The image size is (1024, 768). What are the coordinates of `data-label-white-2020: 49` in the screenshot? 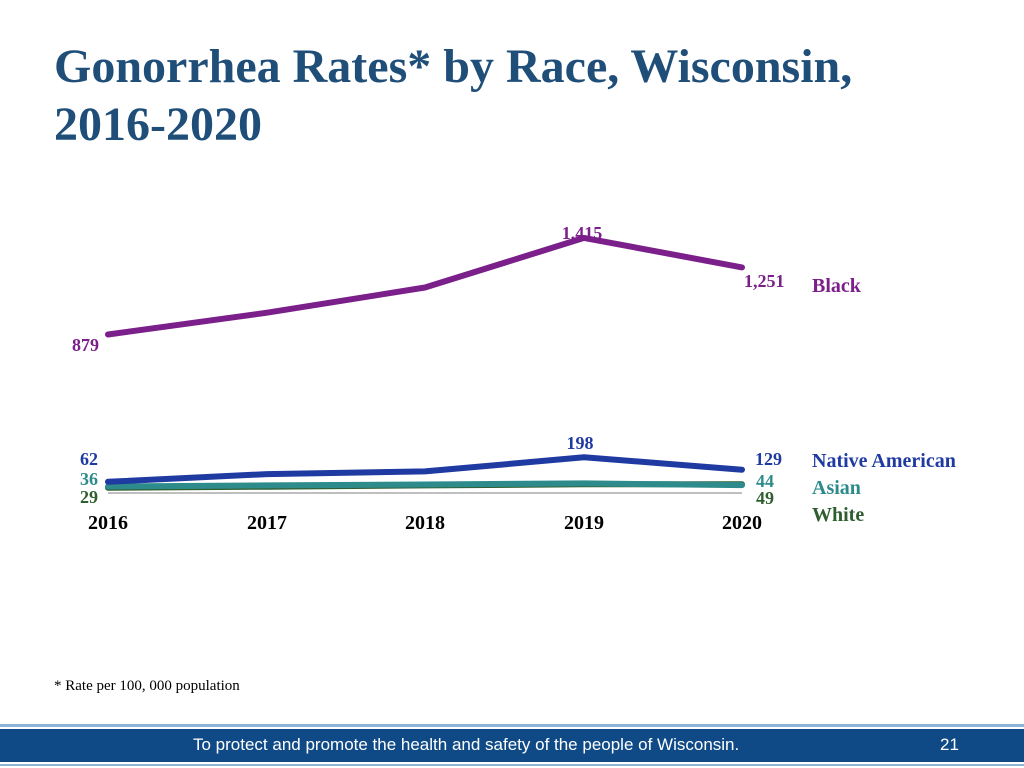 It's located at (765, 498).